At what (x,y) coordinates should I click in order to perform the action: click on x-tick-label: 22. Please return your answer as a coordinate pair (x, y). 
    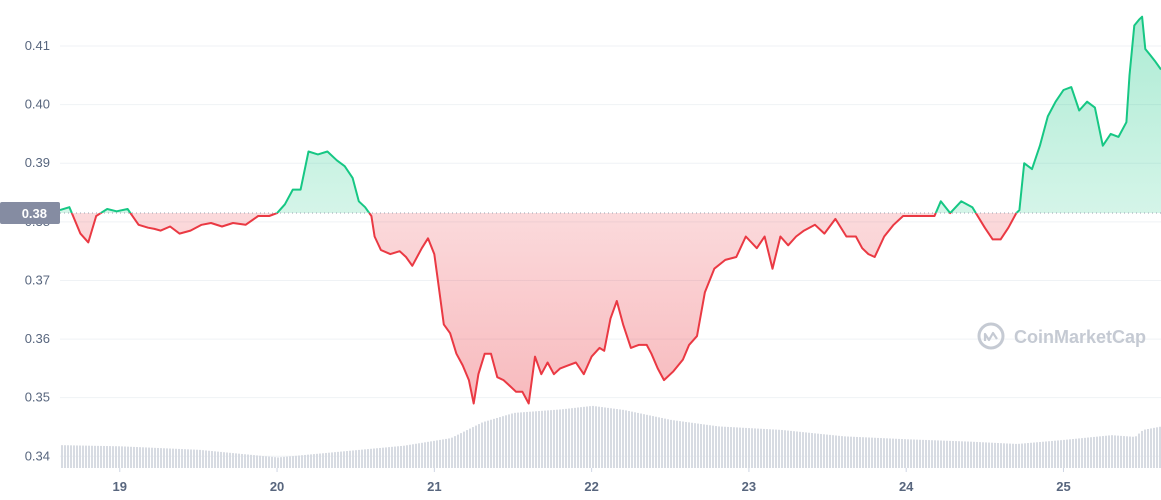
    Looking at the image, I should click on (591, 486).